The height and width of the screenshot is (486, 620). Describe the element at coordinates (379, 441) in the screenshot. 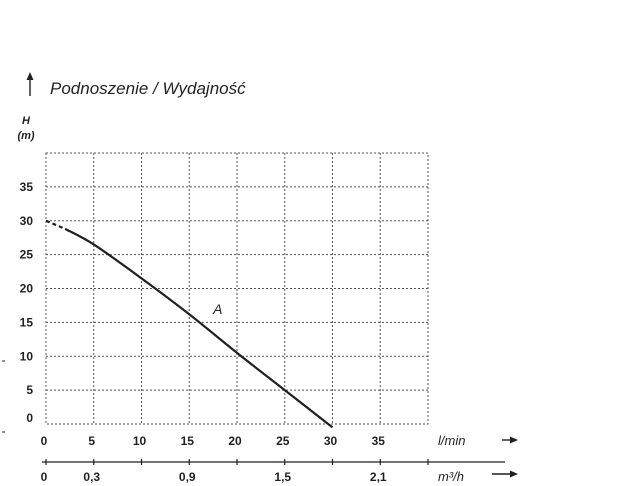

I see `x-tick-label: 35` at that location.